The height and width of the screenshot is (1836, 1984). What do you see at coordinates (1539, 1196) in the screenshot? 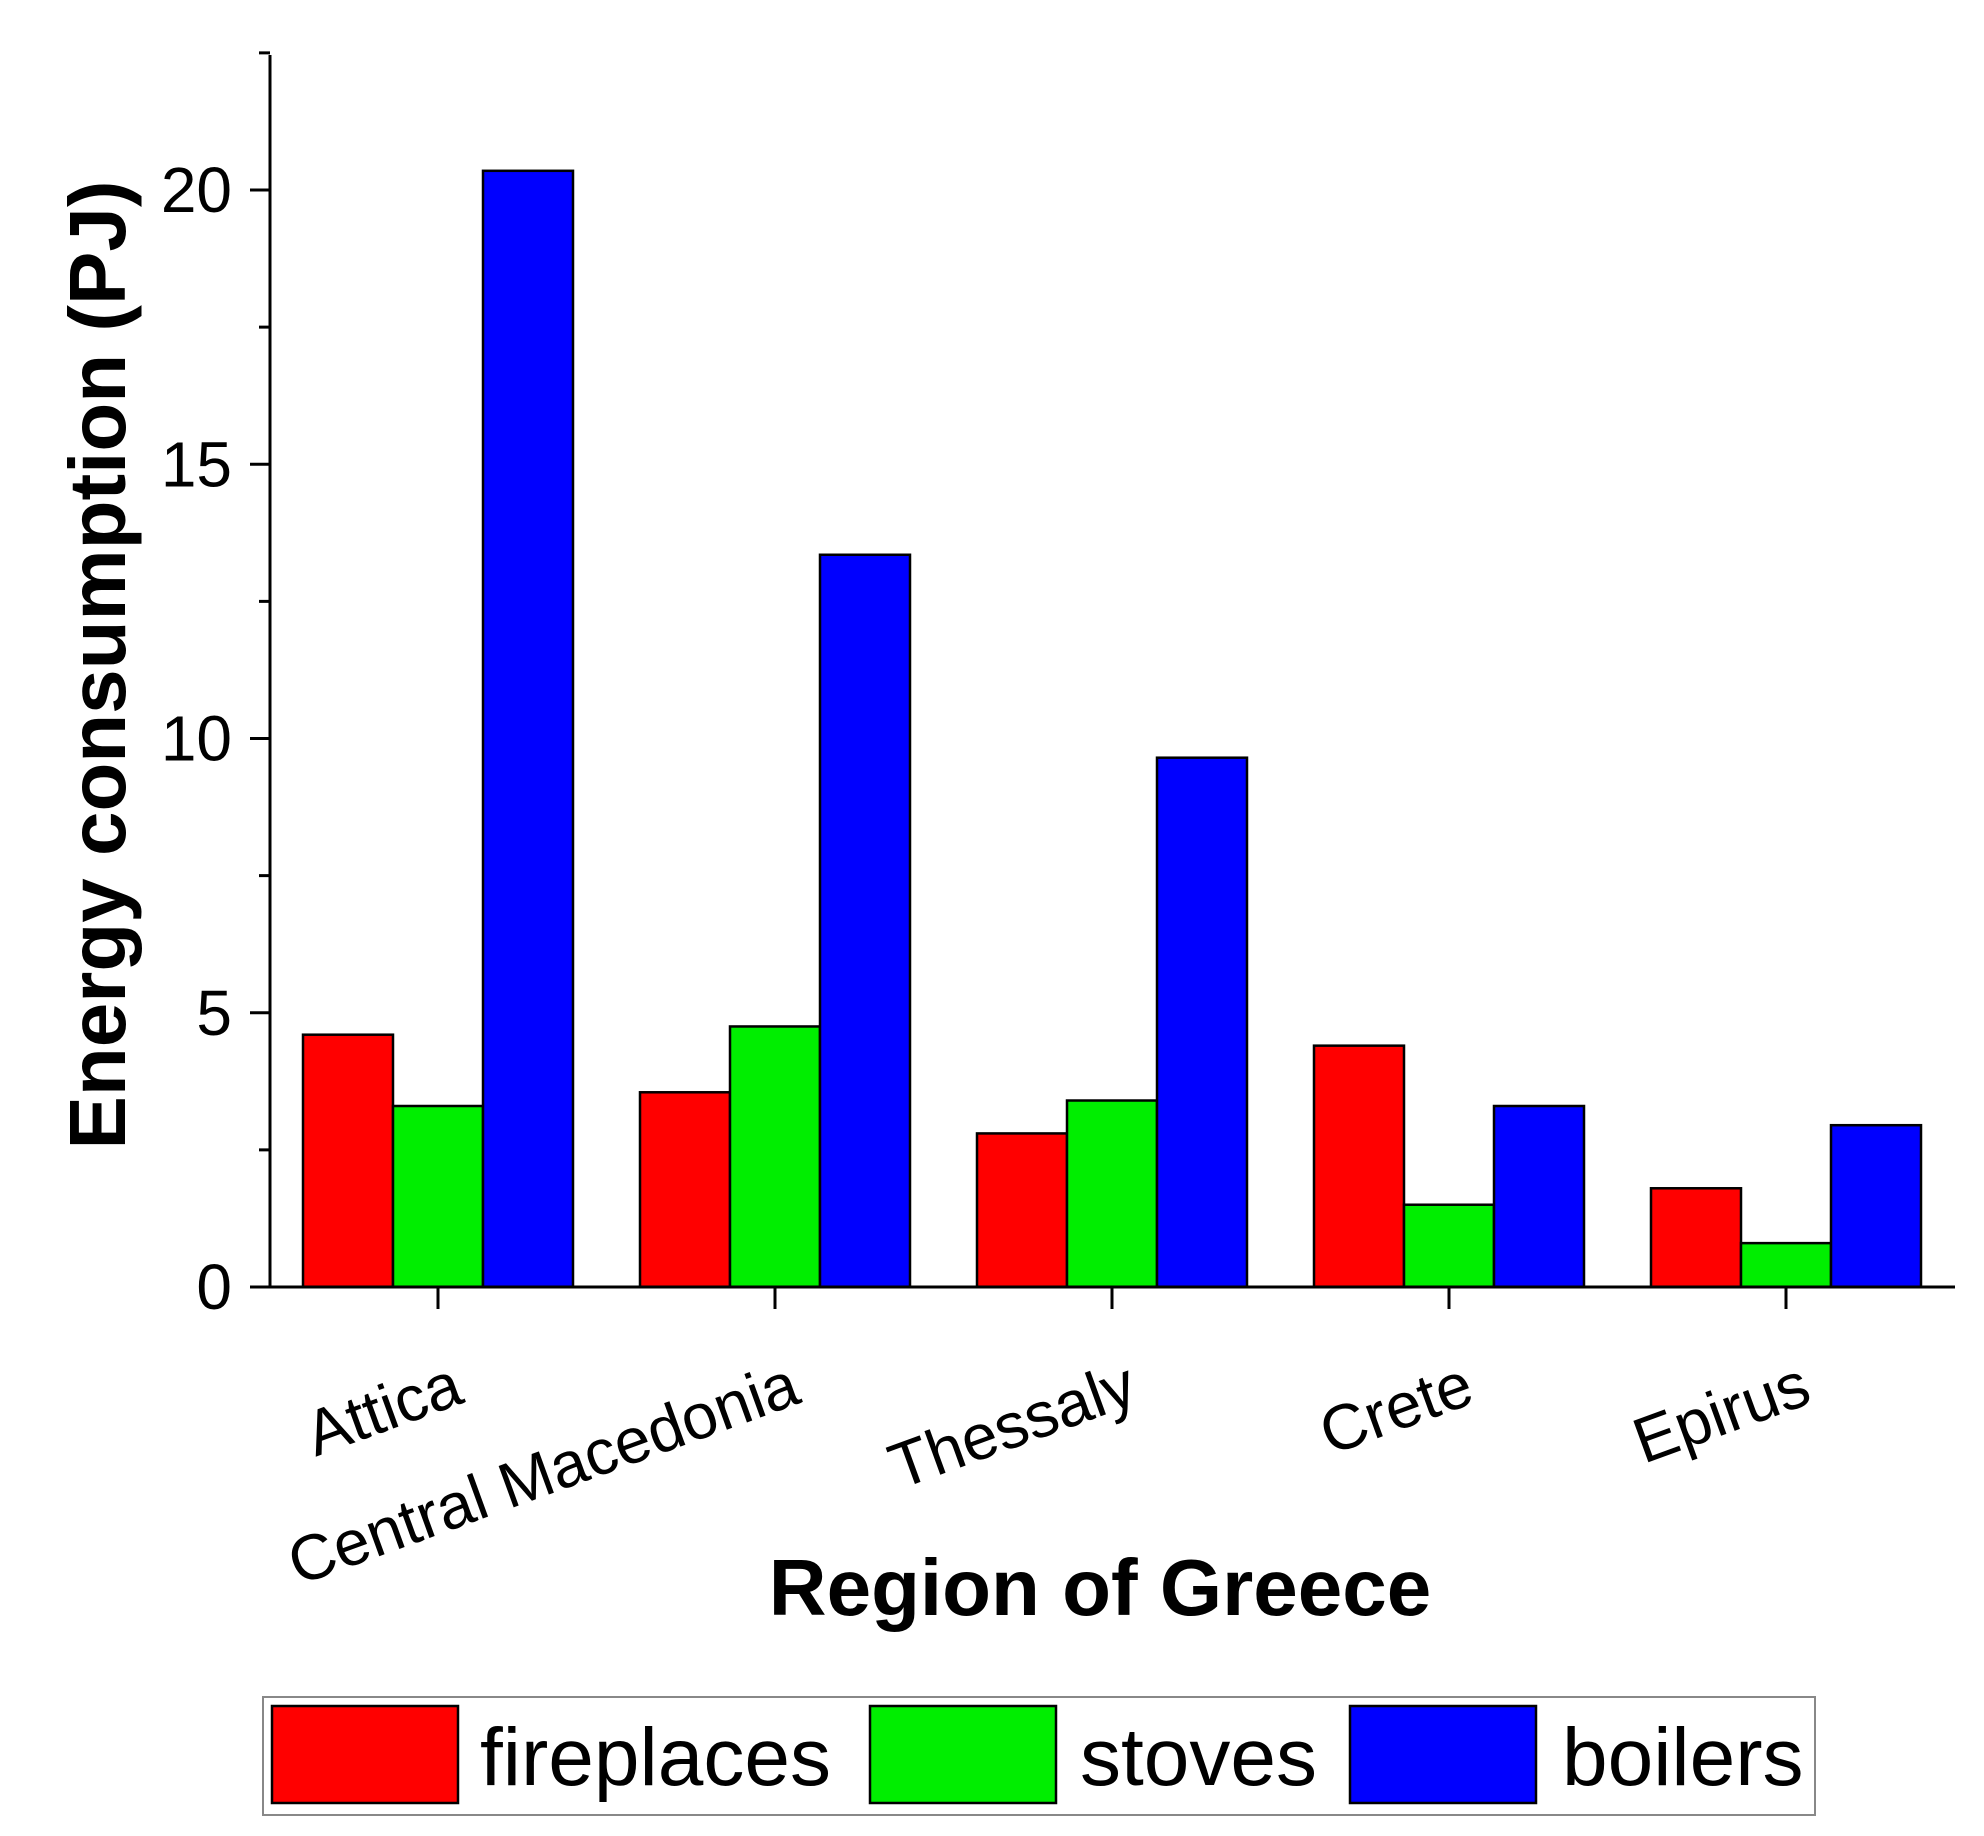
I see `bar-boilers-crete` at bounding box center [1539, 1196].